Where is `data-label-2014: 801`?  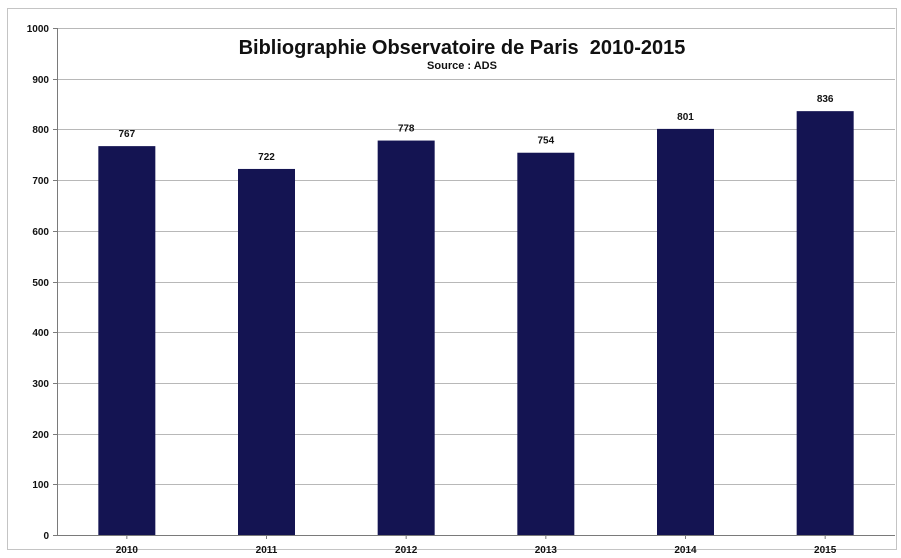 data-label-2014: 801 is located at coordinates (685, 117).